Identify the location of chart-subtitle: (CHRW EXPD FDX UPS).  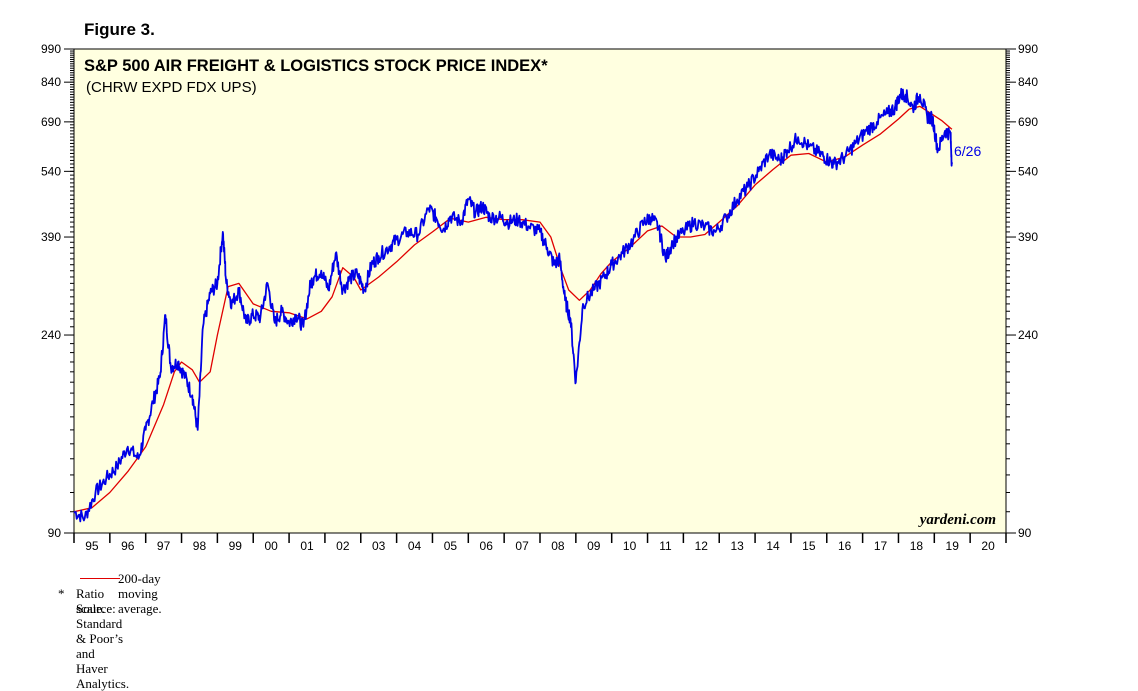
(171, 87).